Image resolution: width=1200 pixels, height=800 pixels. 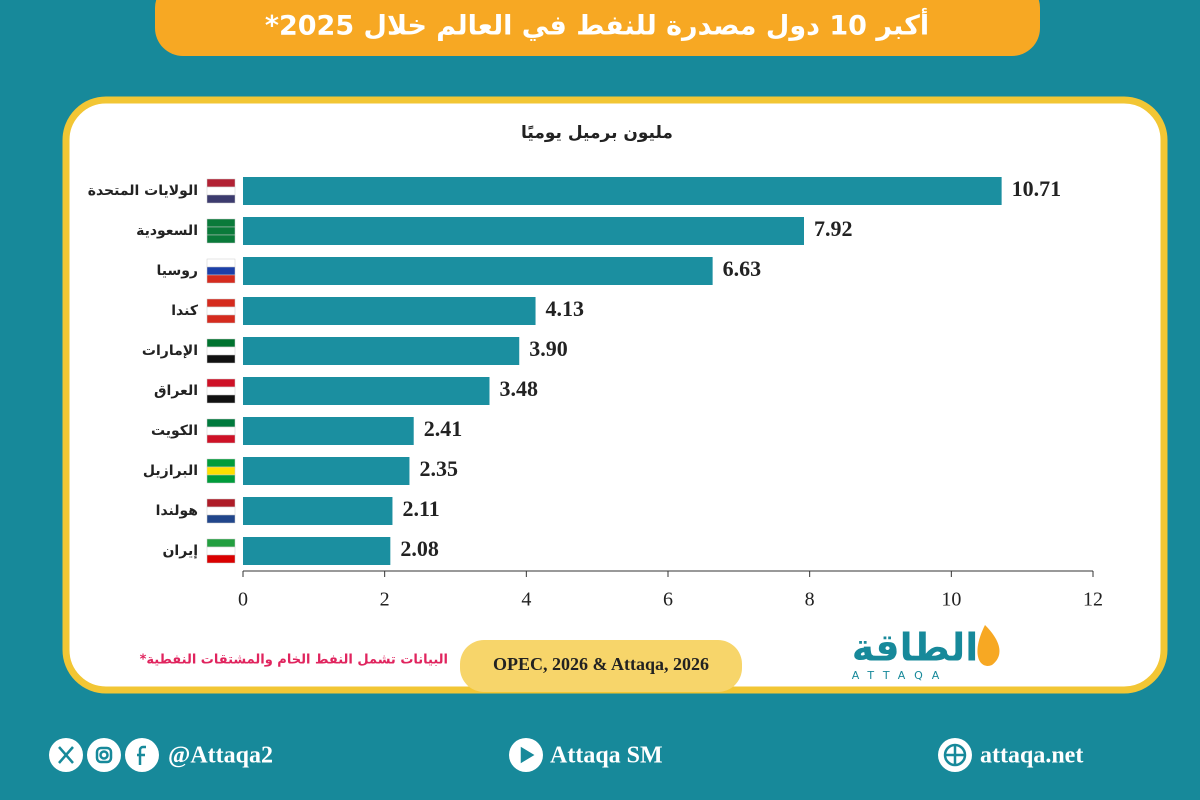 What do you see at coordinates (900, 675) in the screenshot?
I see `logo-latin: ATTAQA` at bounding box center [900, 675].